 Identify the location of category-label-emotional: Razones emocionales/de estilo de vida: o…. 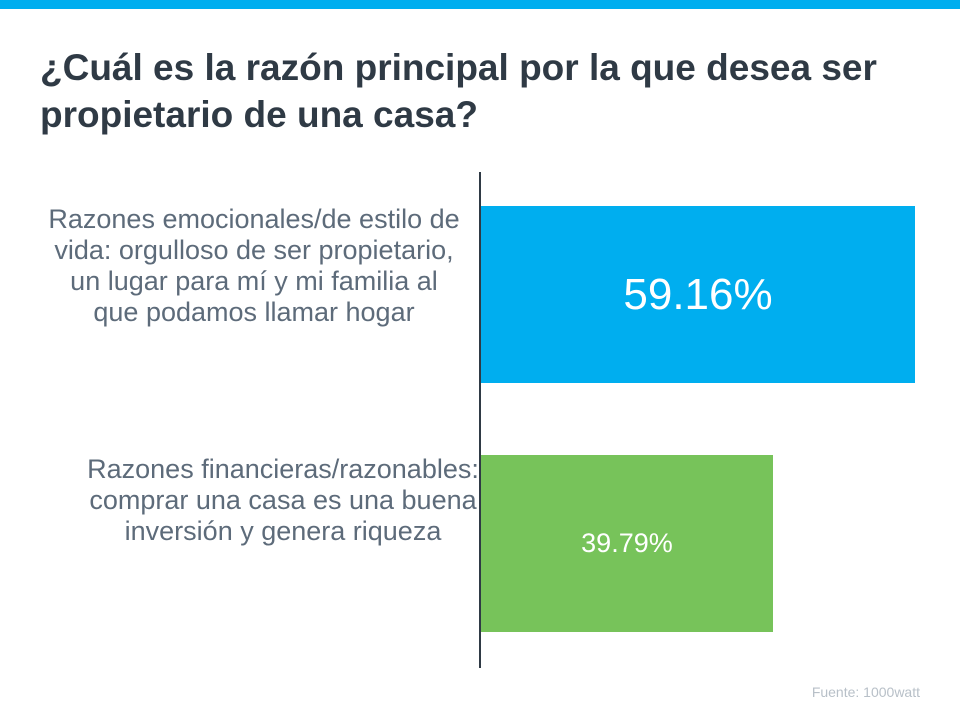
(254, 265).